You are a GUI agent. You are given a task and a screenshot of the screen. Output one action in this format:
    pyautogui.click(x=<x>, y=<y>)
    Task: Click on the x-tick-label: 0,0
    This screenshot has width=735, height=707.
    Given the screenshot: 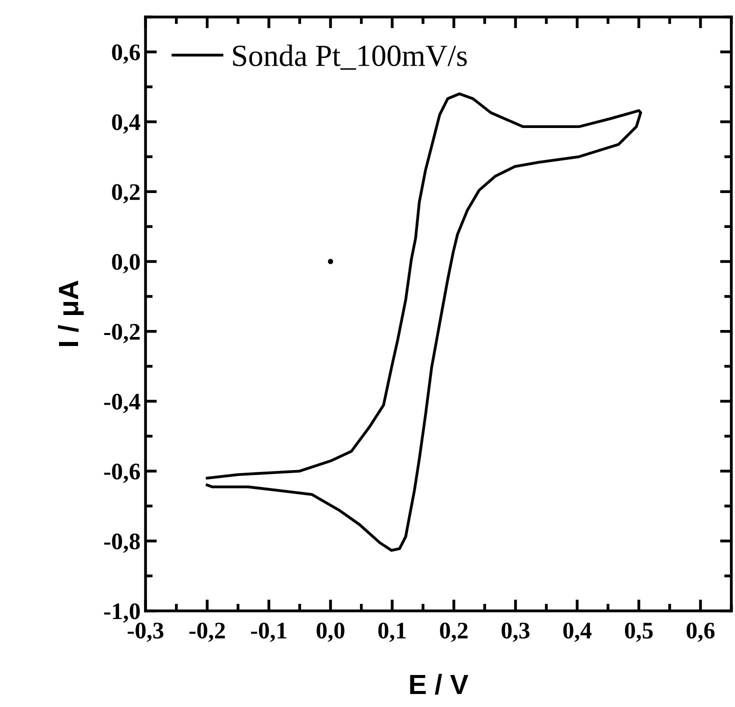 What is the action you would take?
    pyautogui.click(x=330, y=632)
    